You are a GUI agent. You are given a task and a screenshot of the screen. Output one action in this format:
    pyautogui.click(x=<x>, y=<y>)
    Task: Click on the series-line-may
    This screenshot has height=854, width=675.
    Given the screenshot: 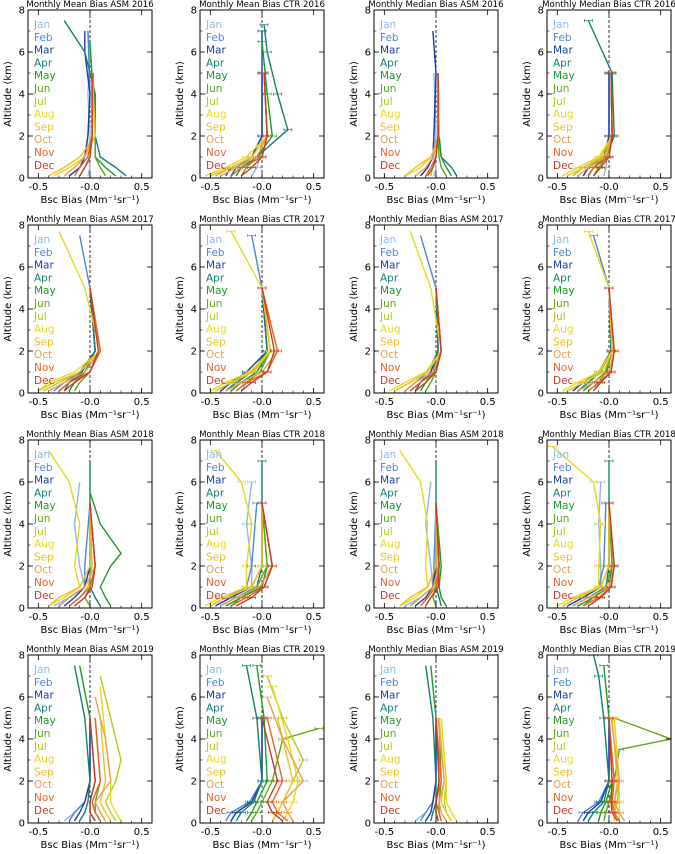 What is the action you would take?
    pyautogui.click(x=605, y=743)
    